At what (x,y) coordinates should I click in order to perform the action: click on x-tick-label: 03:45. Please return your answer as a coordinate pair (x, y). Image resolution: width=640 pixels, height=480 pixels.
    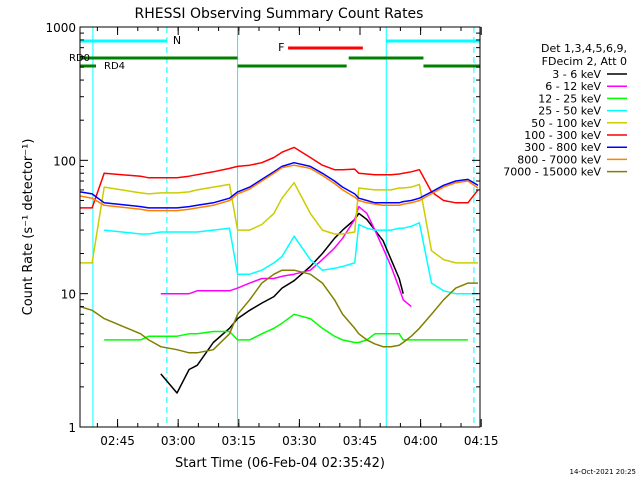
    Looking at the image, I should click on (360, 441).